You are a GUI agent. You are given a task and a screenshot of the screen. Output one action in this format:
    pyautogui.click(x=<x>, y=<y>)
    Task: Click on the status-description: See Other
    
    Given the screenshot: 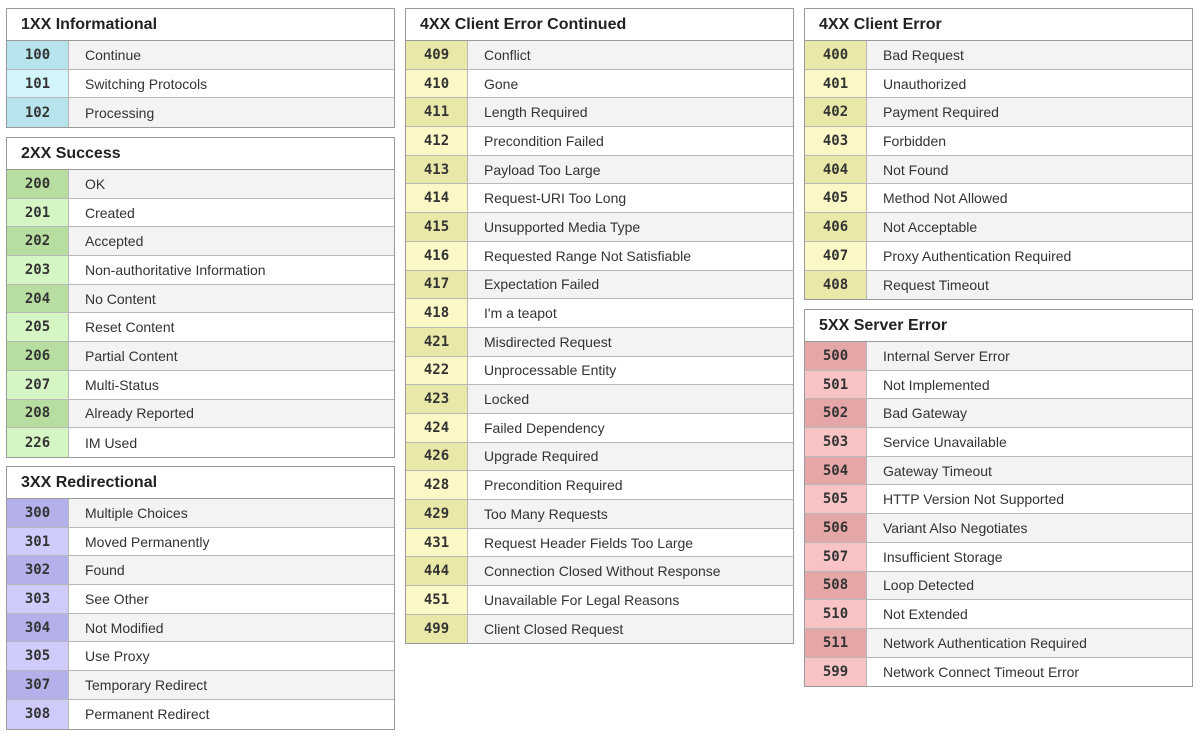 What is the action you would take?
    pyautogui.click(x=231, y=599)
    